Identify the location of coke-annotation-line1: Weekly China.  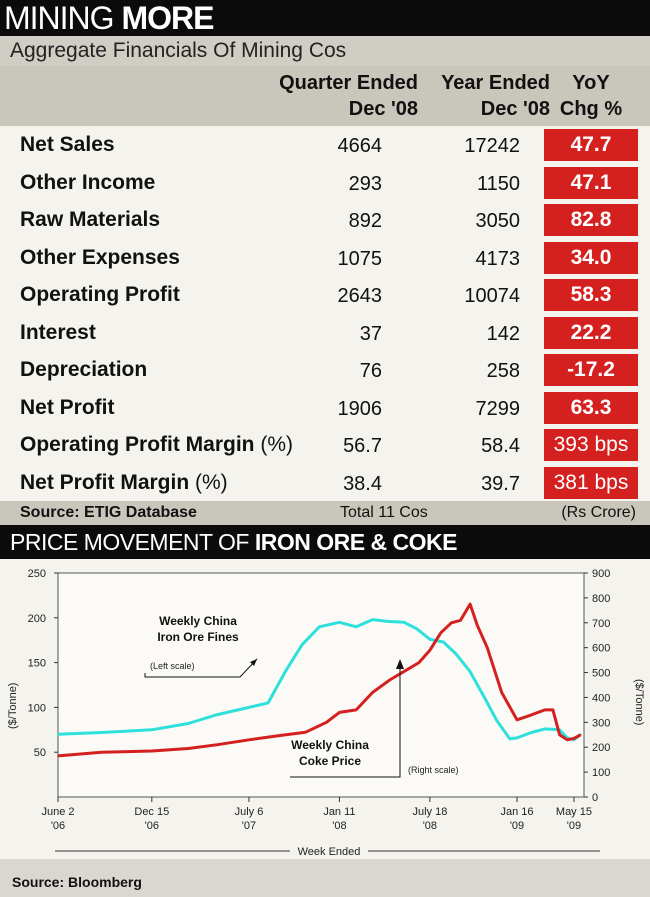
(330, 745).